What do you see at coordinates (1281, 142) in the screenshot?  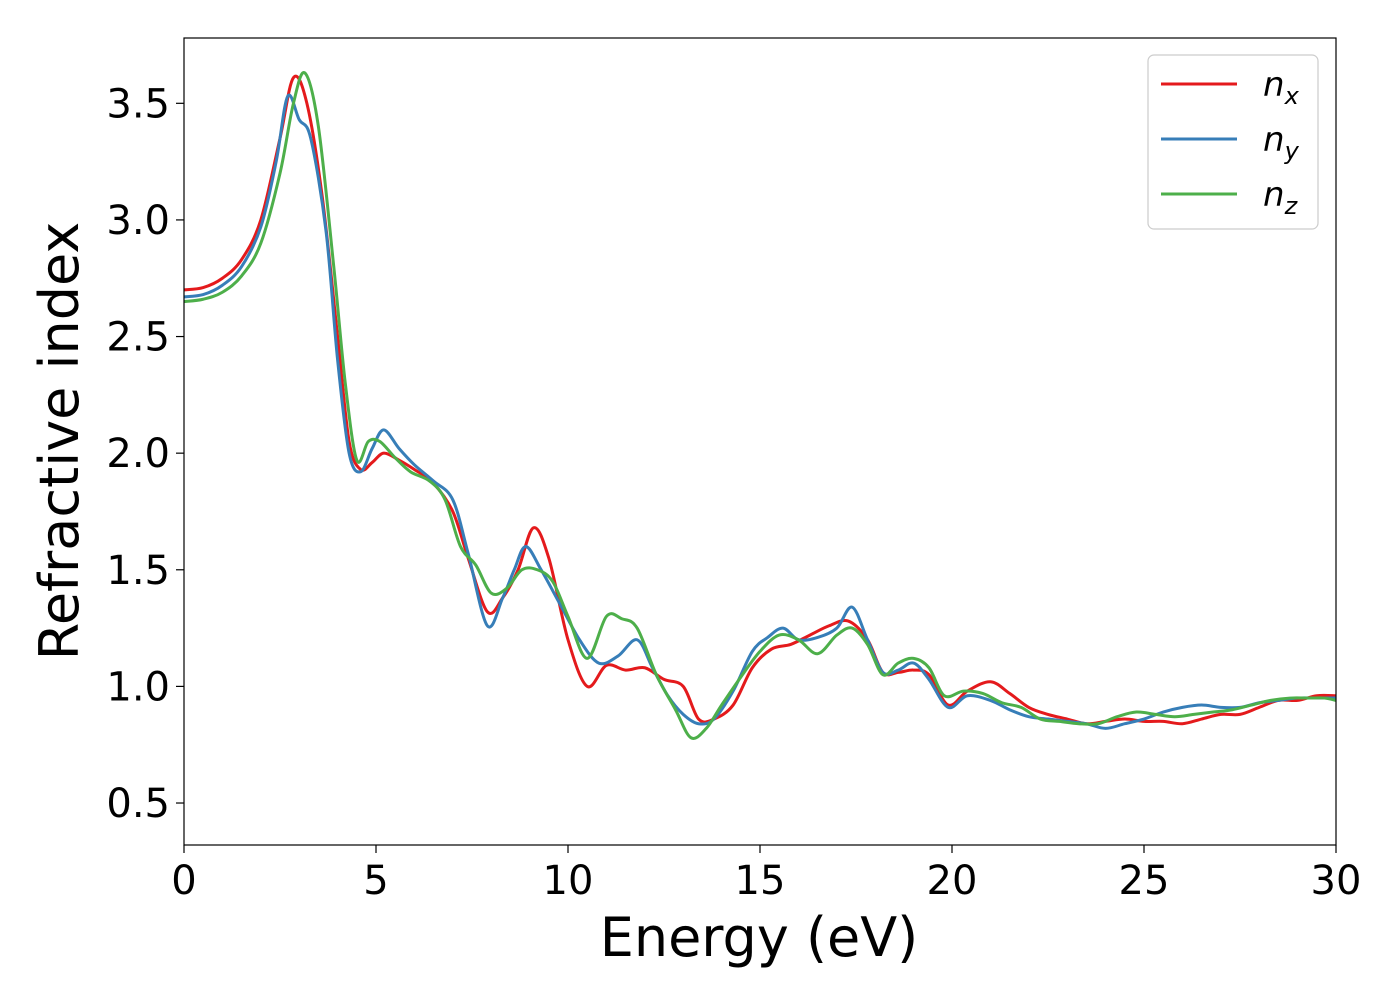 I see `legend-label-y: ny` at bounding box center [1281, 142].